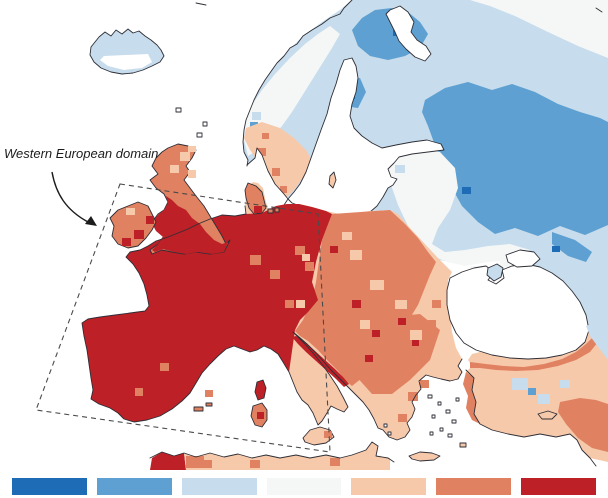 The width and height of the screenshot is (608, 498). I want to click on balearic-island, so click(198, 409).